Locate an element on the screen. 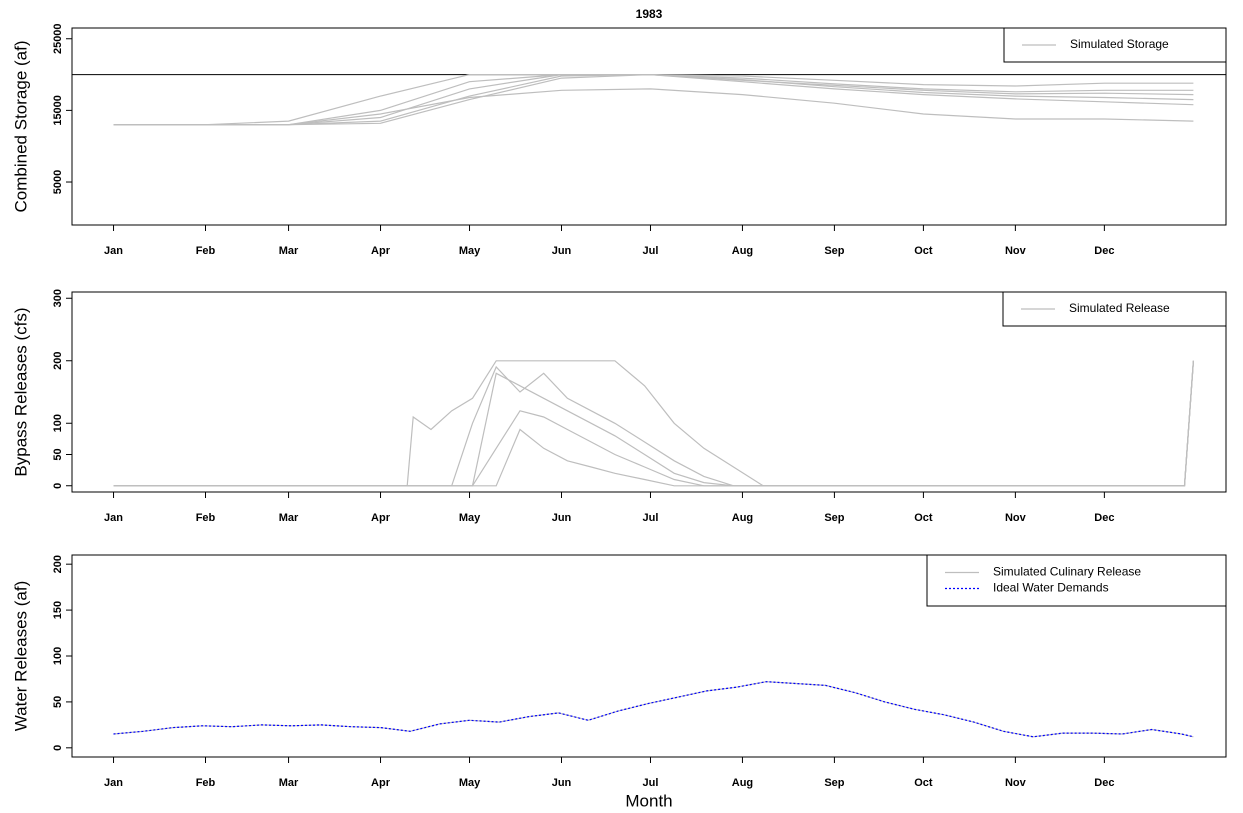 The height and width of the screenshot is (813, 1243). y-axis-label: Water Releases (af) is located at coordinates (20, 656).